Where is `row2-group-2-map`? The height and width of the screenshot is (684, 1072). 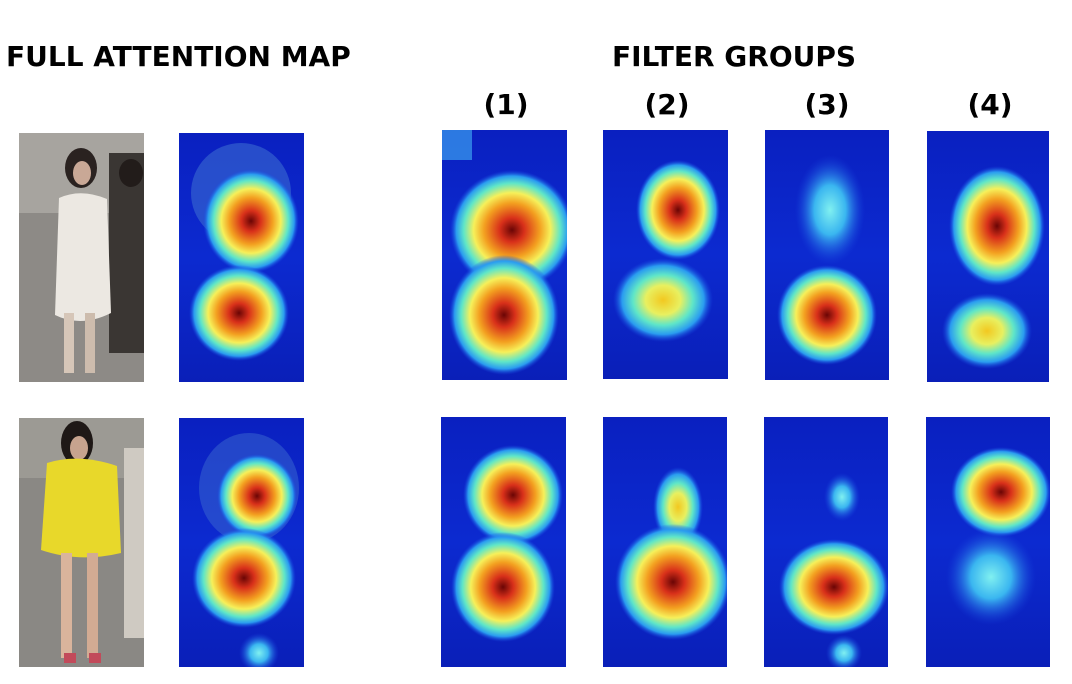 row2-group-2-map is located at coordinates (665, 542).